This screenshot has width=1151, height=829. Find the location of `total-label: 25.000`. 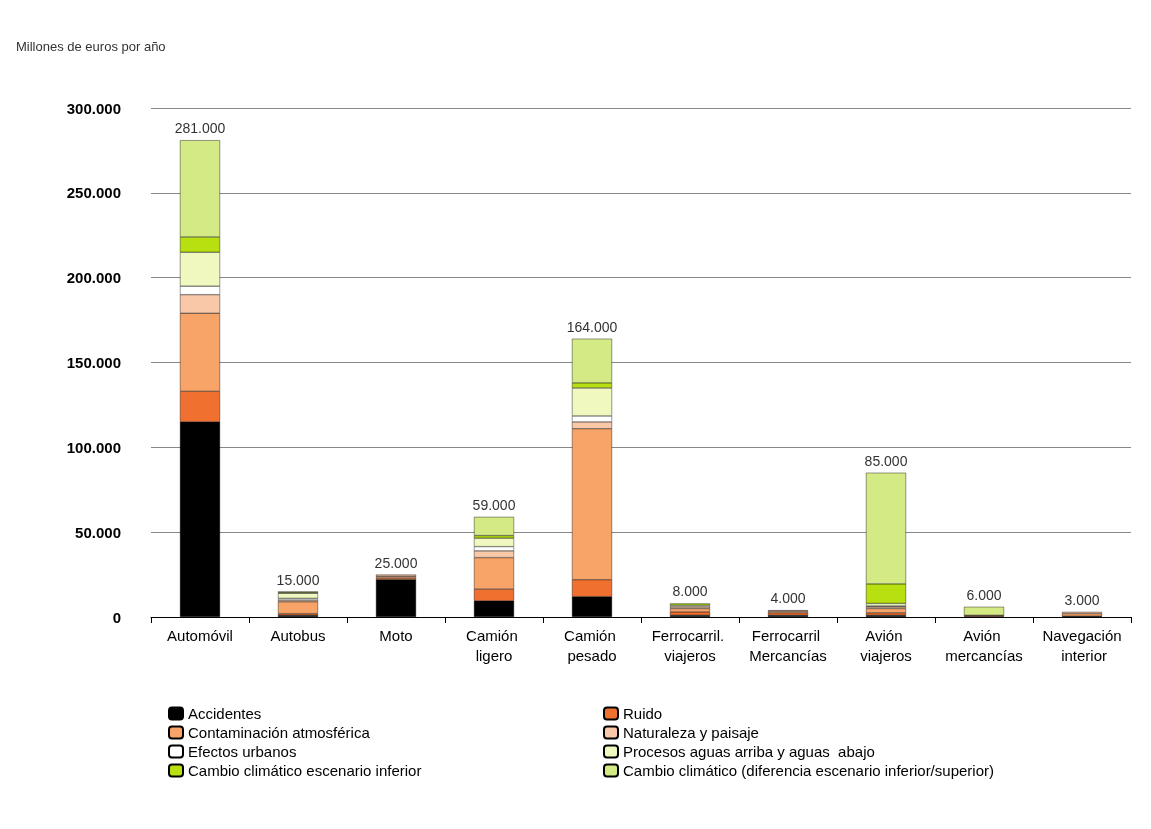

total-label: 25.000 is located at coordinates (396, 562).